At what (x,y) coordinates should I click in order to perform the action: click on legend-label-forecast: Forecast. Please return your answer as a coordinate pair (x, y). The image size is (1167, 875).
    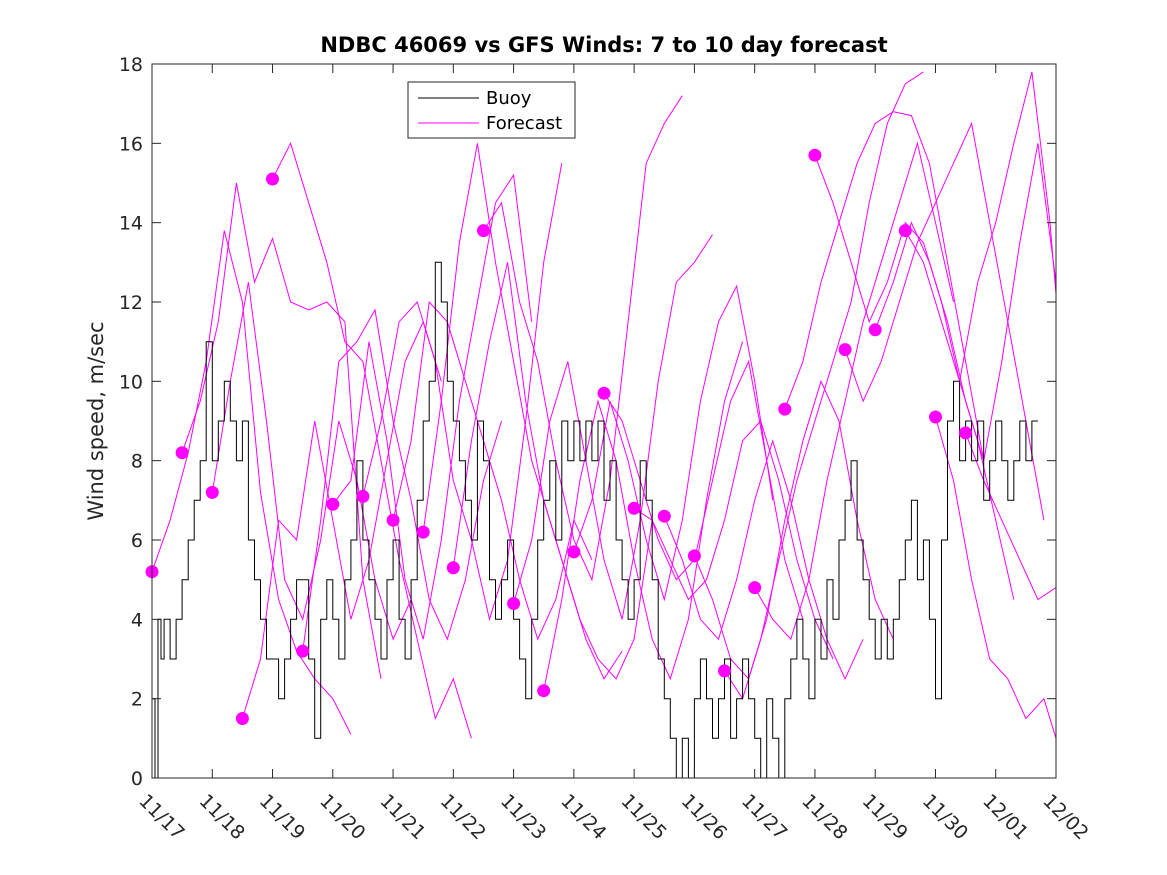
    Looking at the image, I should click on (524, 123).